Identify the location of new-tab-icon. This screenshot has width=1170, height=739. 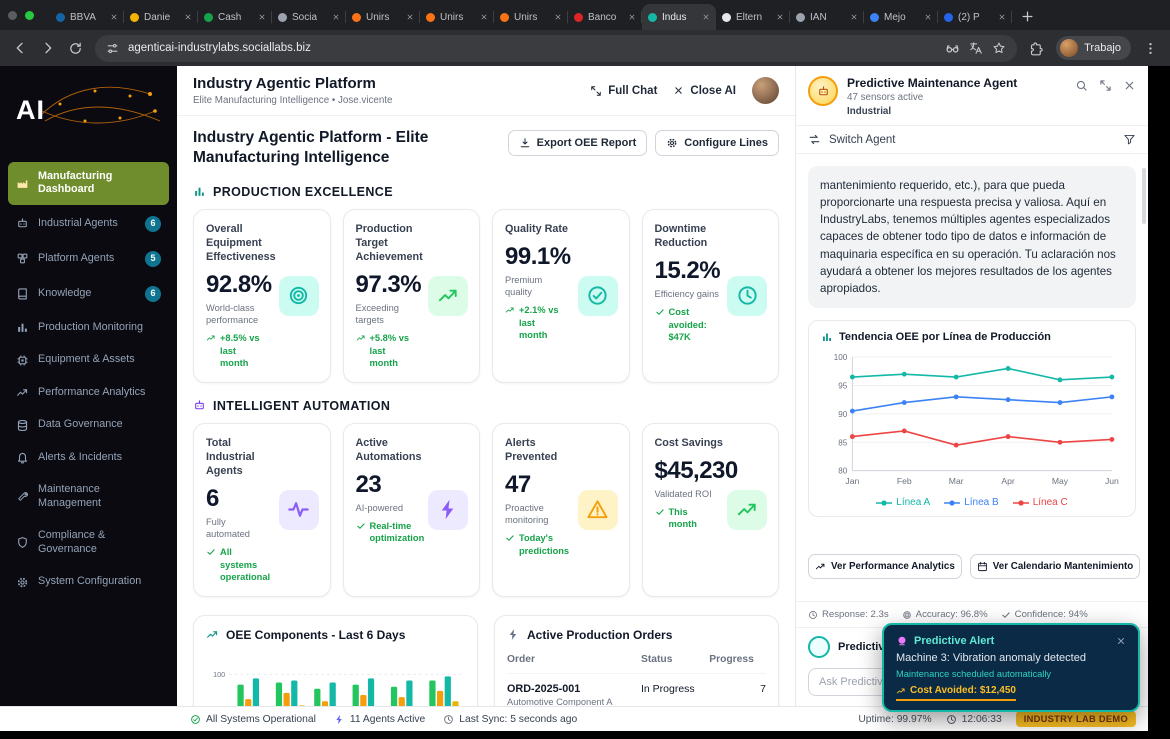
(1027, 16).